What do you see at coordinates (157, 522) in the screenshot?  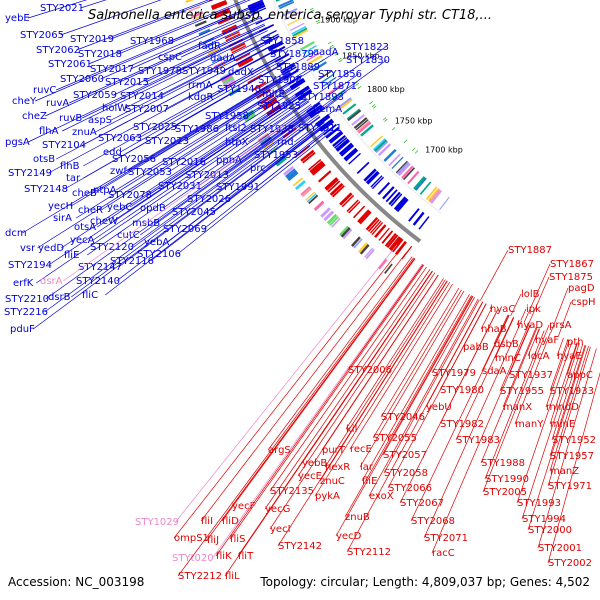 I see `gene-label: STY1029` at bounding box center [157, 522].